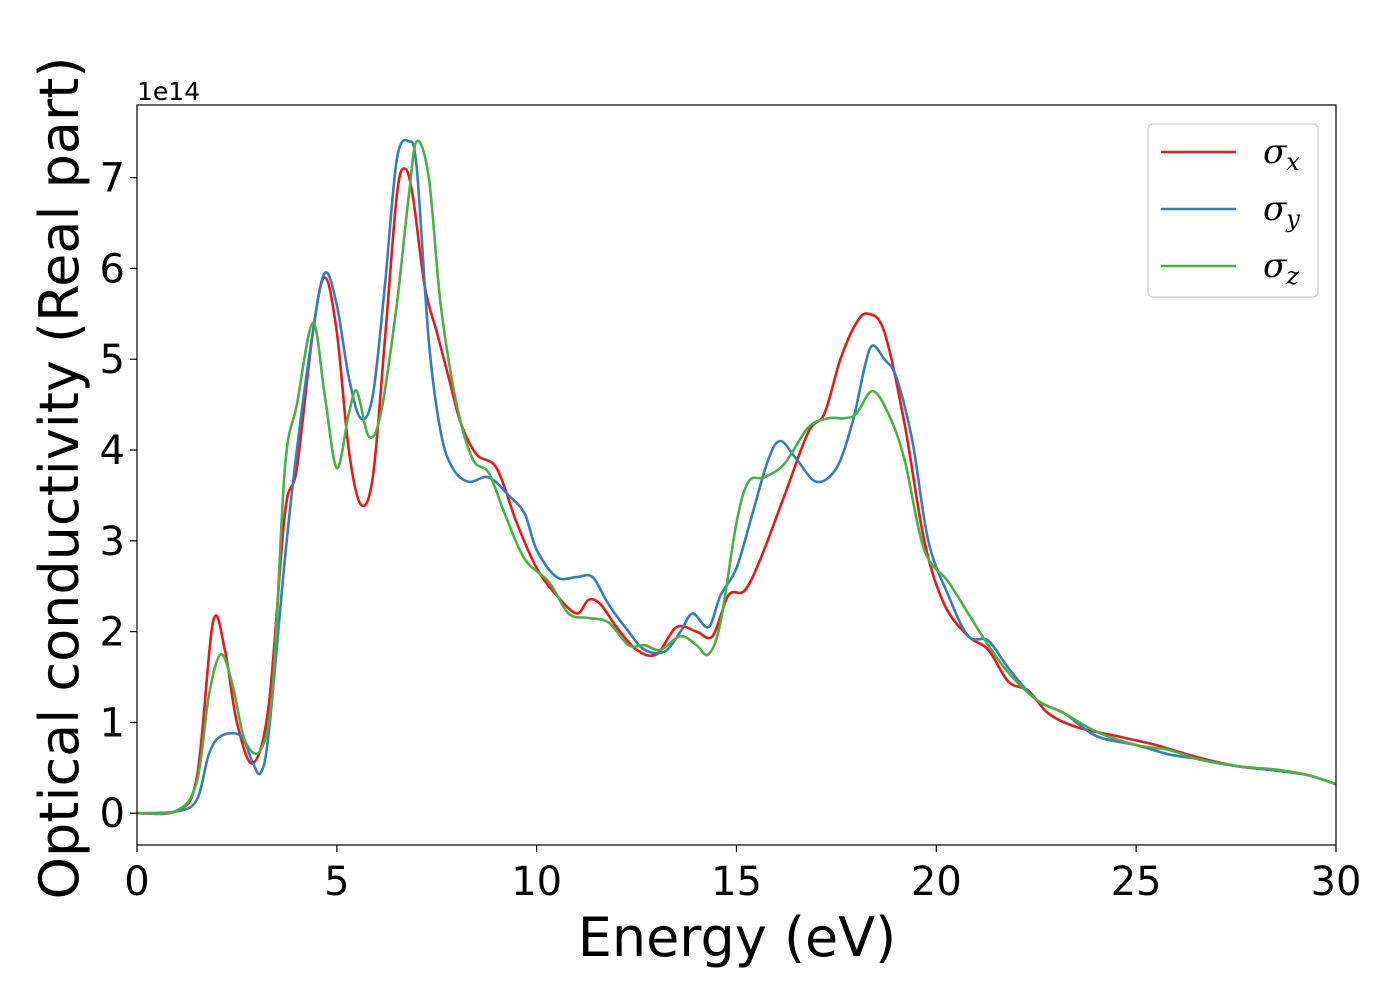 This screenshot has height=1000, width=1400. I want to click on y-tick-label: 0, so click(112, 814).